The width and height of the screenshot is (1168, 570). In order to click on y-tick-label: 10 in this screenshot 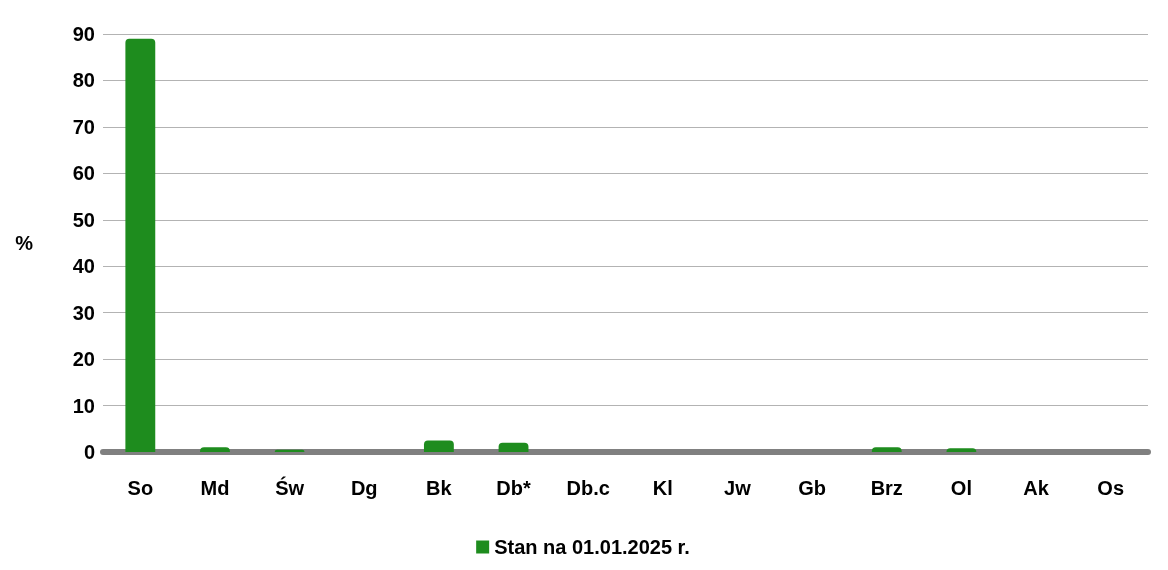, I will do `click(83, 405)`.